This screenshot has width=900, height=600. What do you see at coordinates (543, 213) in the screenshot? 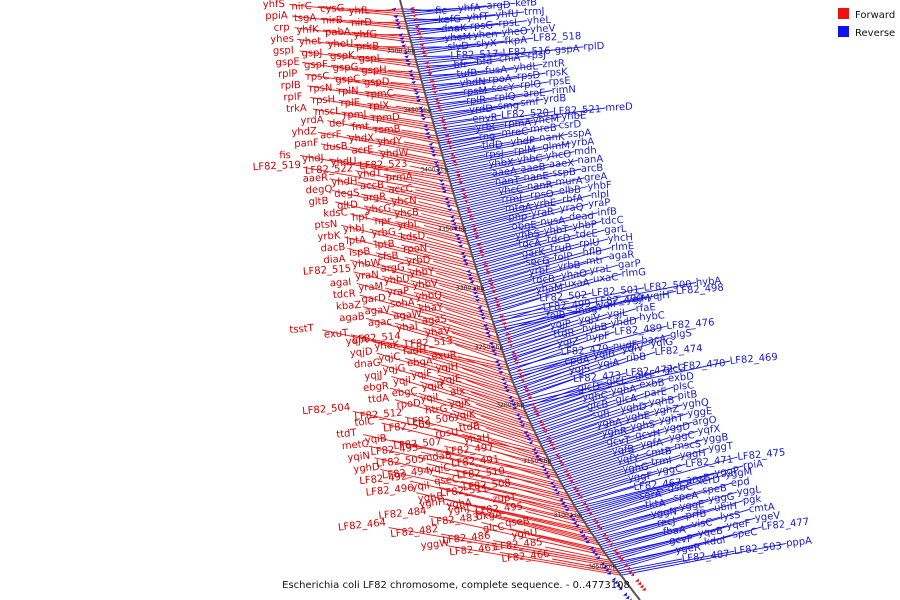
I see `reverse-gene-label: yraR` at bounding box center [543, 213].